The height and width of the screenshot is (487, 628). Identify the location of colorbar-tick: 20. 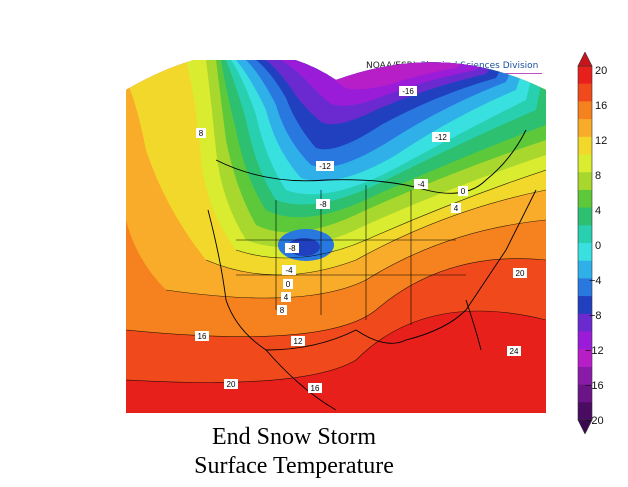
(601, 71).